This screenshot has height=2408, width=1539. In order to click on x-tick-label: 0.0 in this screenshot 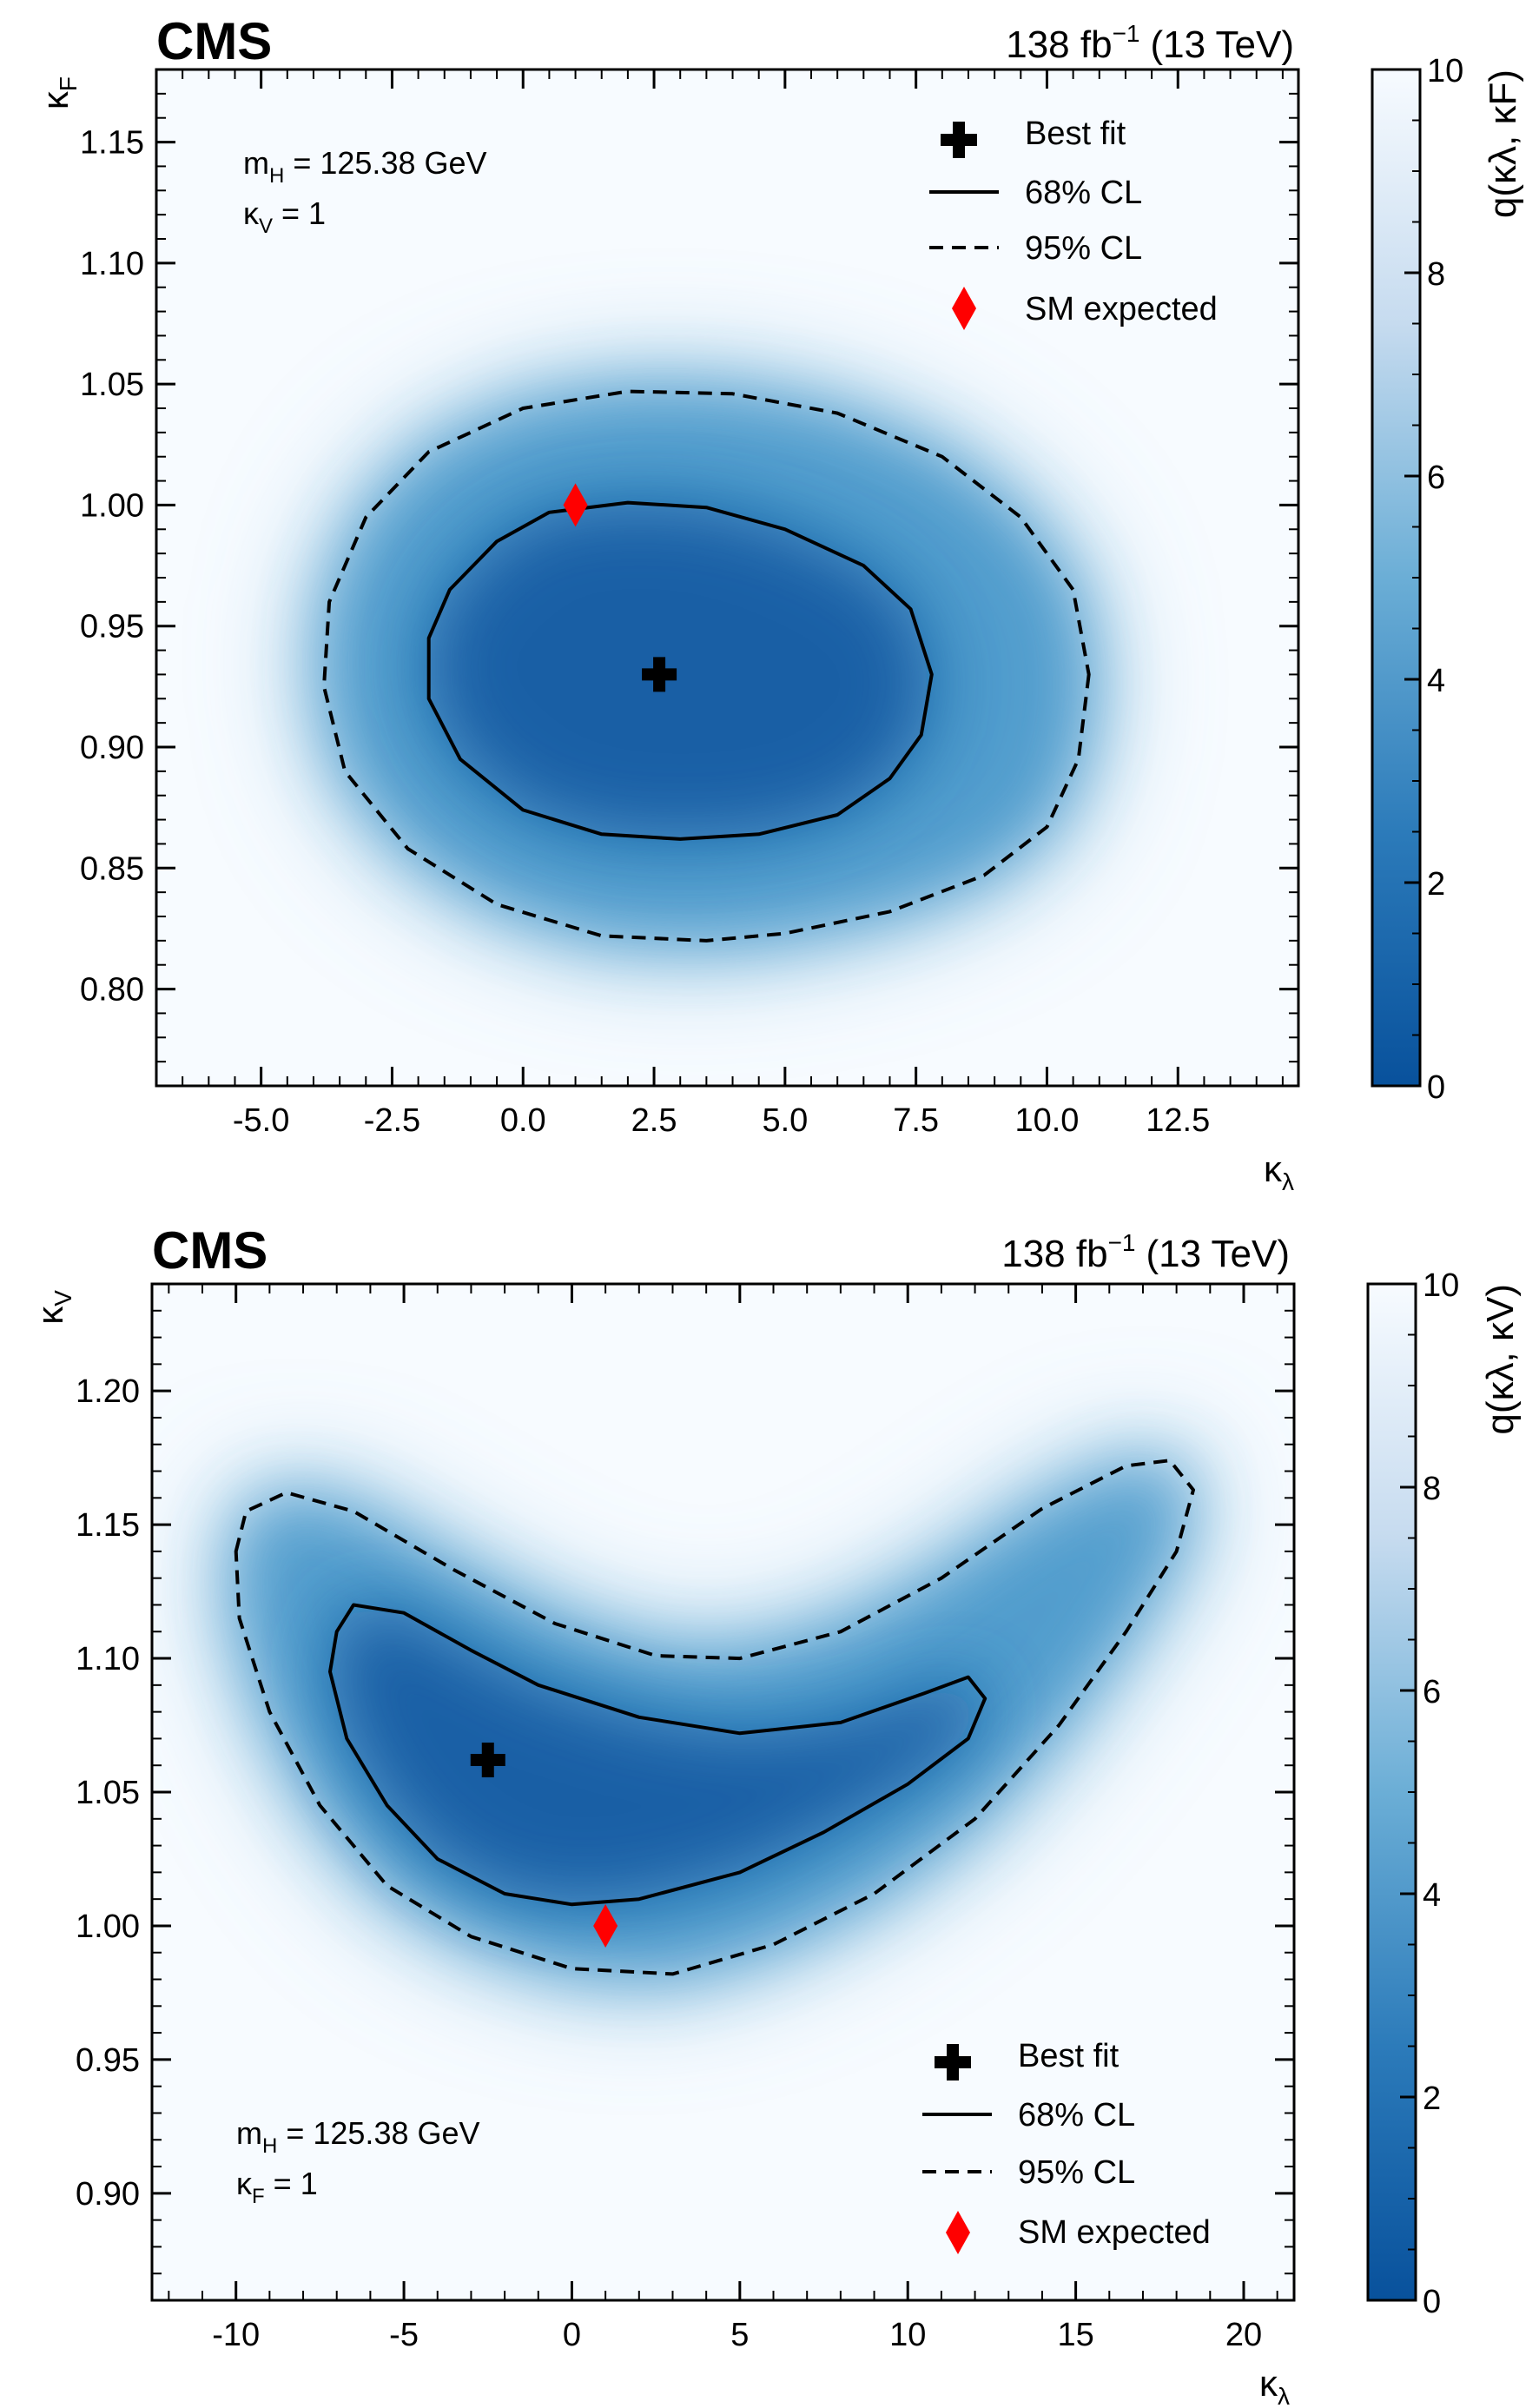, I will do `click(523, 1121)`.